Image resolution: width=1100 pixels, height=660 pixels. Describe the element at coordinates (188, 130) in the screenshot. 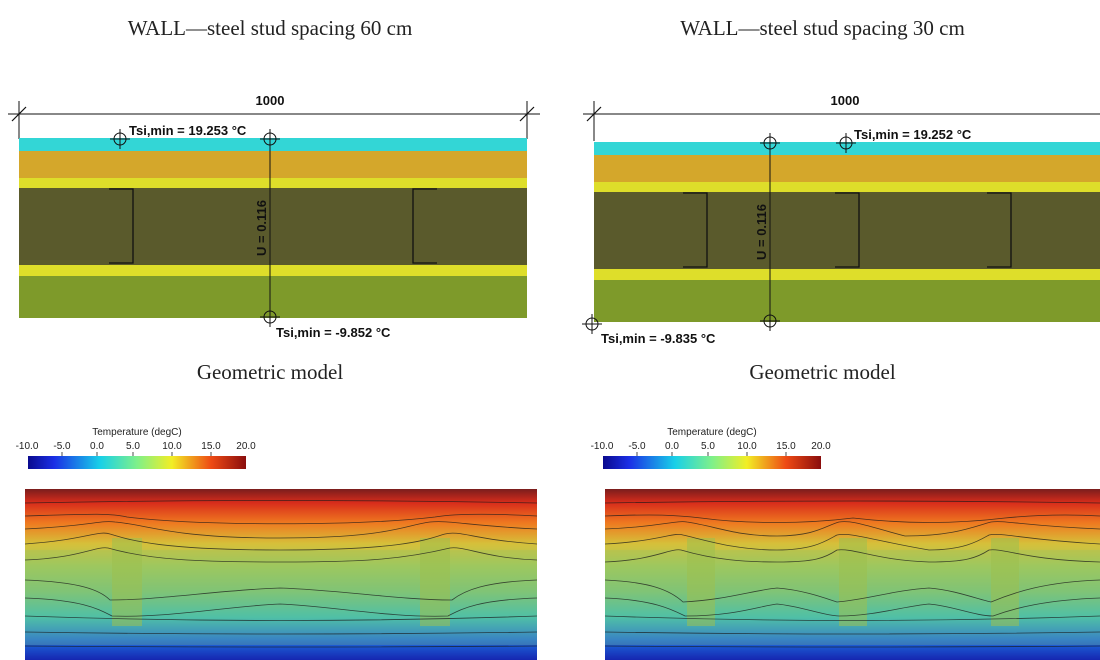

I see `tsi-min-top-label: Tsi,min = 19.253 °C` at that location.